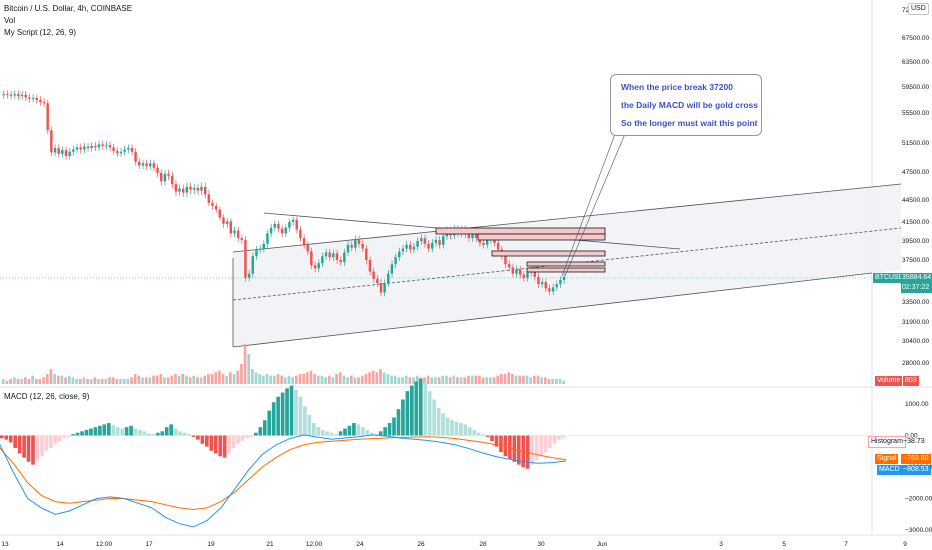 The height and width of the screenshot is (550, 932). Describe the element at coordinates (914, 441) in the screenshot. I see `histogram-tag-value: −38.73` at that location.